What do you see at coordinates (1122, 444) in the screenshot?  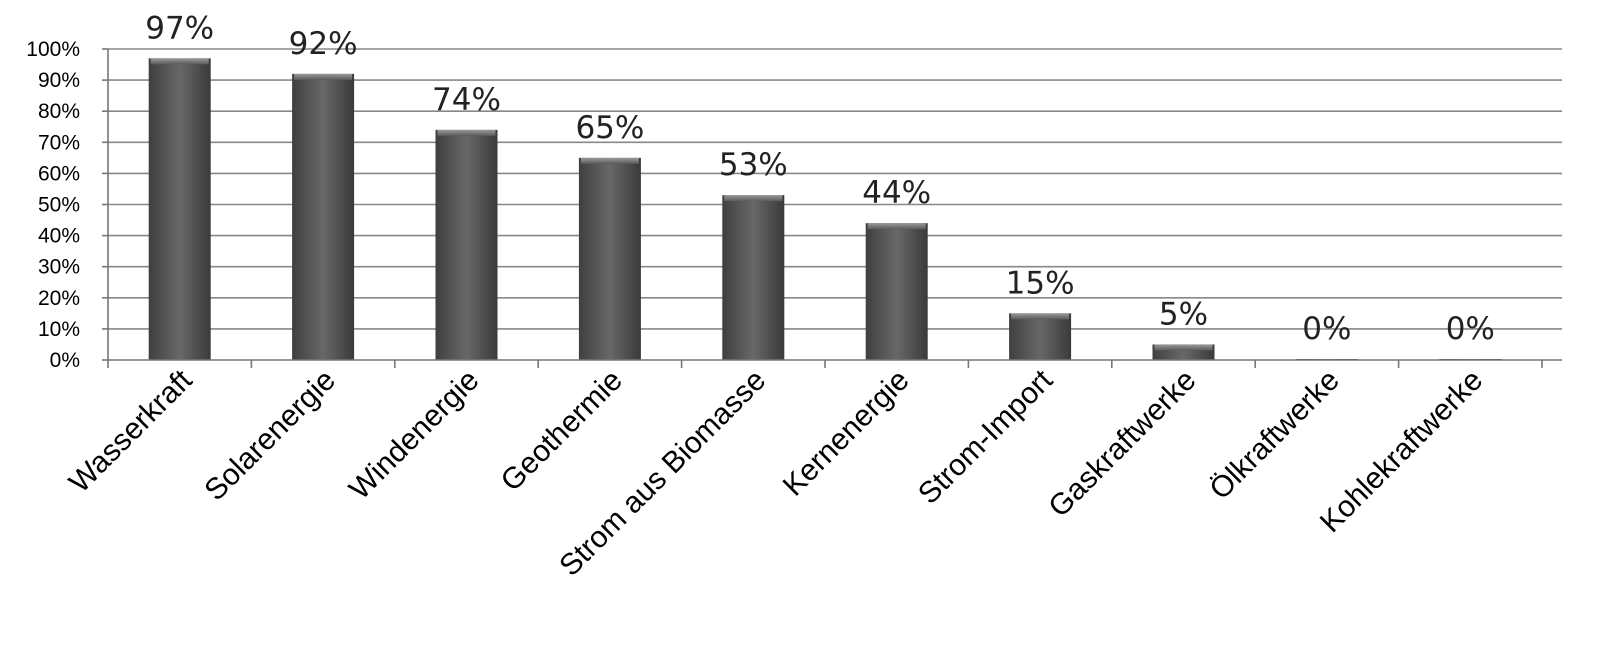 I see `x-category-label: Gaskraftwerke` at bounding box center [1122, 444].